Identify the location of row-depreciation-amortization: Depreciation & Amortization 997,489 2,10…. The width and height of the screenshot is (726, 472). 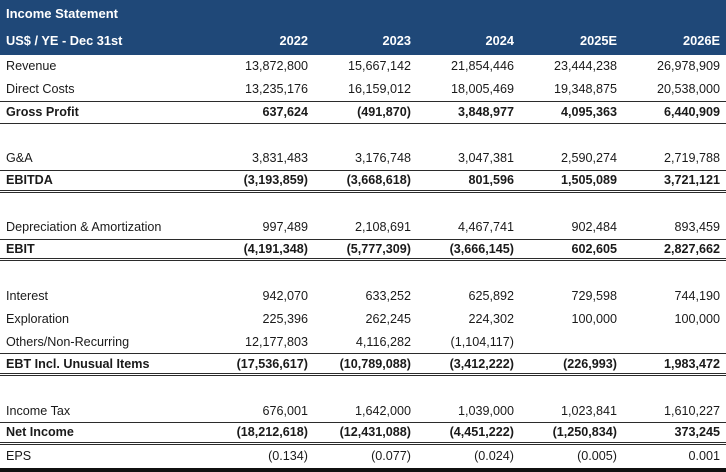
(363, 227).